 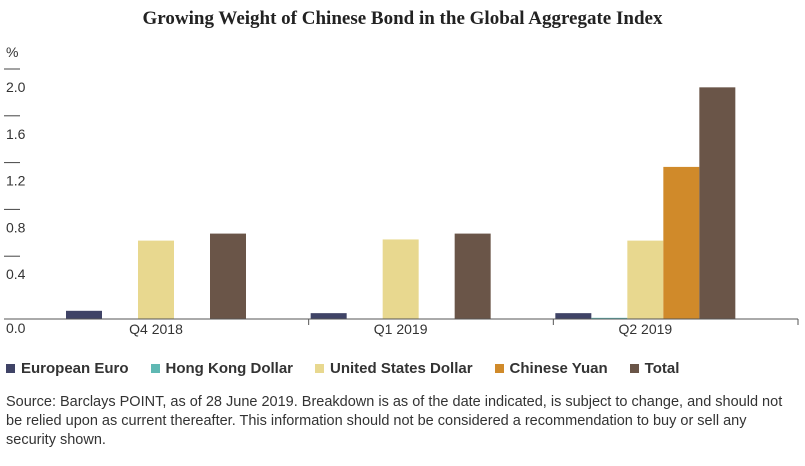 What do you see at coordinates (16, 181) in the screenshot?
I see `y-tick-label: 1.2` at bounding box center [16, 181].